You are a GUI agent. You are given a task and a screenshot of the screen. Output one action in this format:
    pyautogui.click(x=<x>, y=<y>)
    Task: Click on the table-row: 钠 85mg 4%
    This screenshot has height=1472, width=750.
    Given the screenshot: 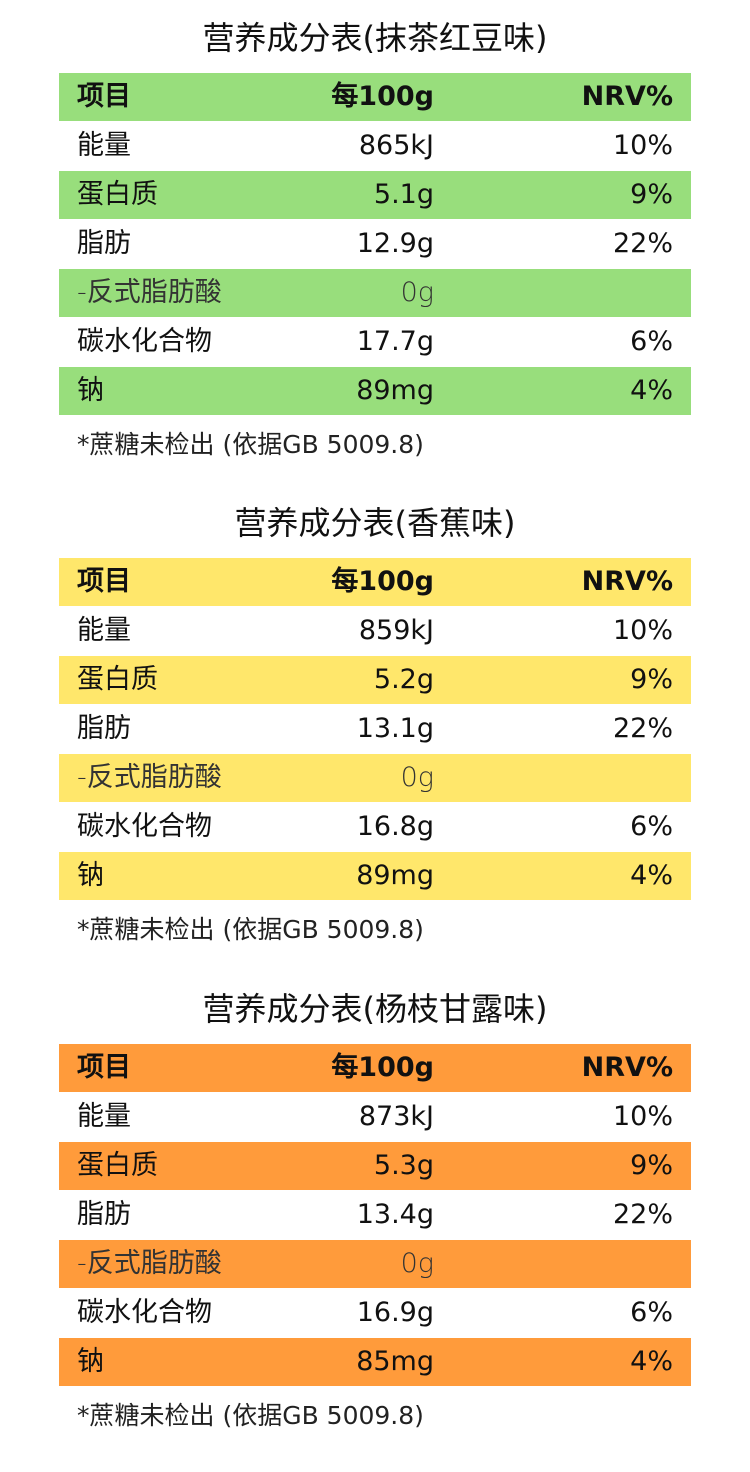 What is the action you would take?
    pyautogui.click(x=375, y=1362)
    